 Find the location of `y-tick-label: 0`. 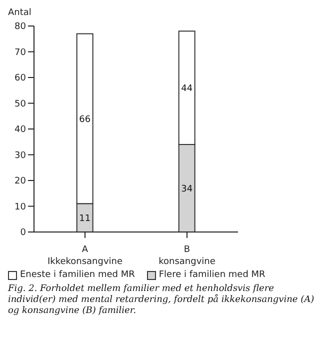

y-tick-label: 0 is located at coordinates (23, 233).